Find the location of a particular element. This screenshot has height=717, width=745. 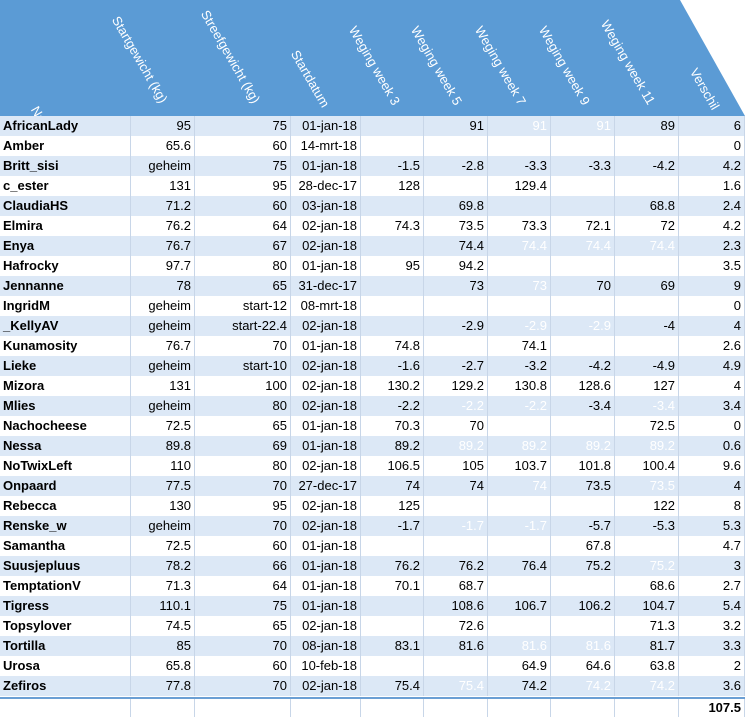

table-cell: -1.5 is located at coordinates (392, 166).